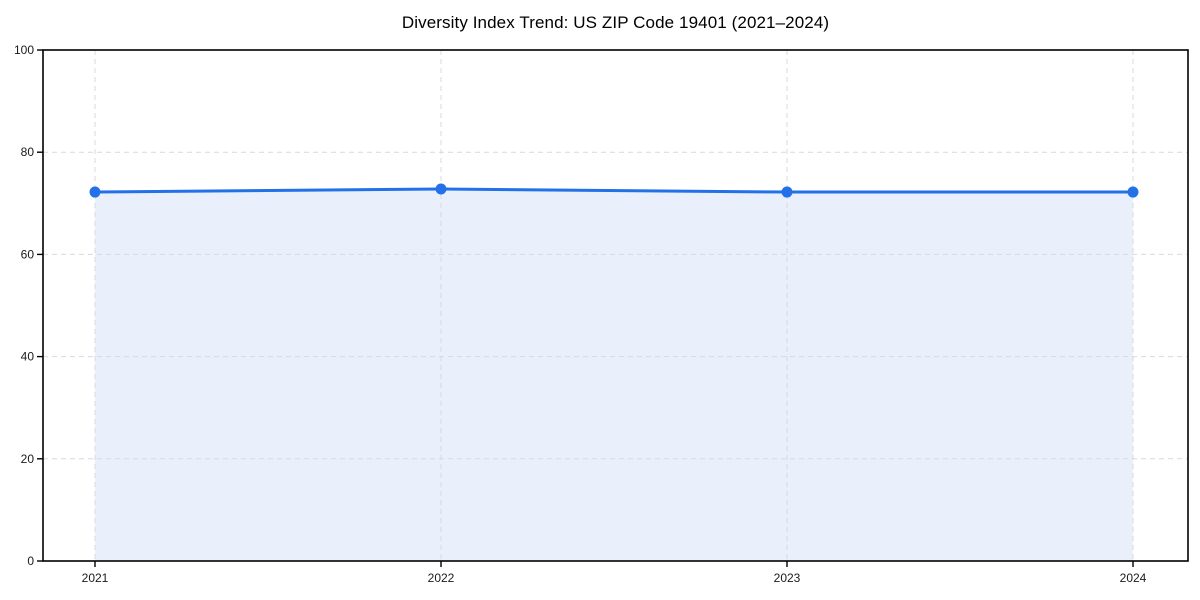 This screenshot has width=1200, height=600. What do you see at coordinates (441, 578) in the screenshot?
I see `x-tick-label: 2022` at bounding box center [441, 578].